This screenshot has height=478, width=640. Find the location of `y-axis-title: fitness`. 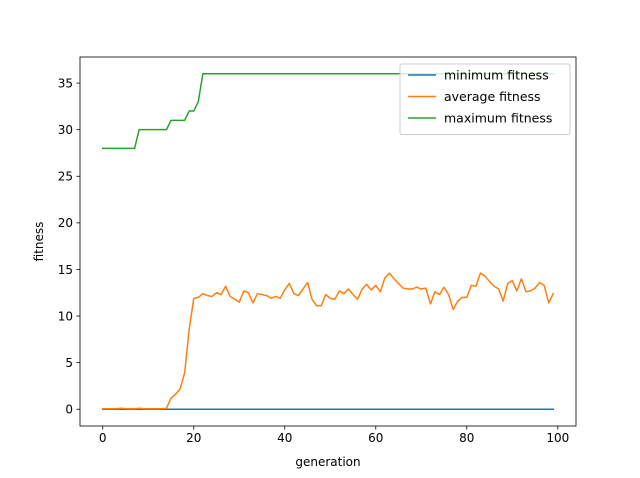

y-axis-title: fitness is located at coordinates (39, 242).